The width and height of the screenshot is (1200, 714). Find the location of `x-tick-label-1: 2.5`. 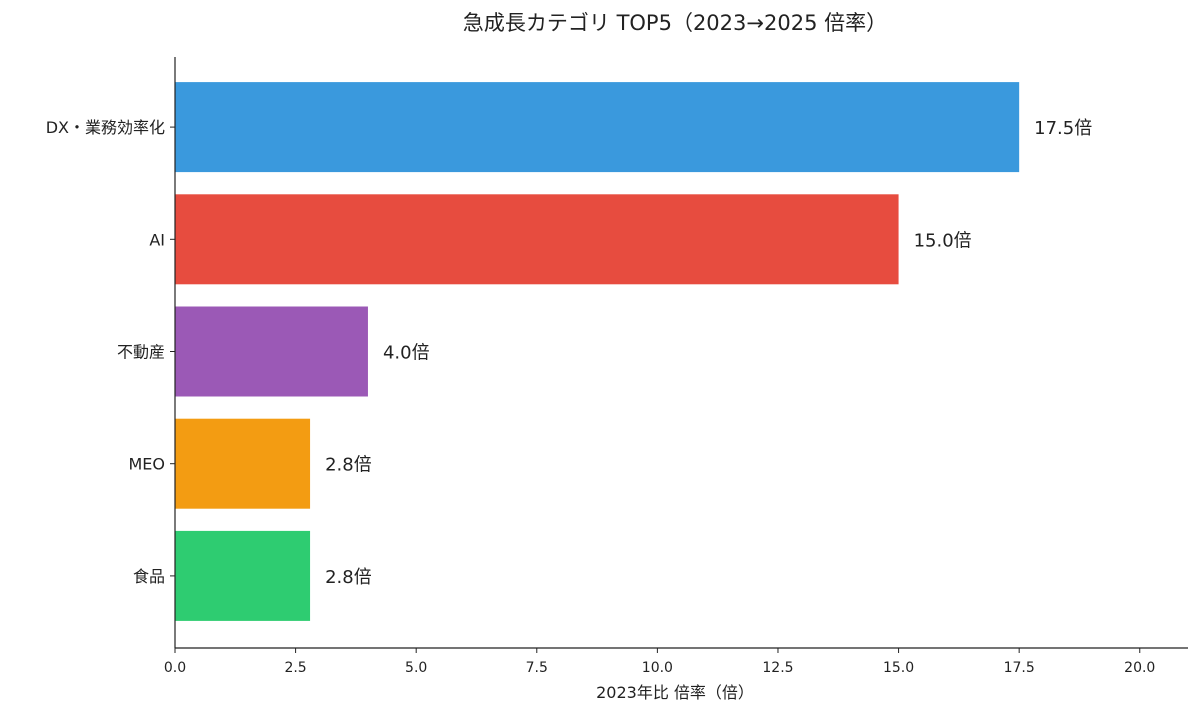

x-tick-label-1: 2.5 is located at coordinates (295, 668).